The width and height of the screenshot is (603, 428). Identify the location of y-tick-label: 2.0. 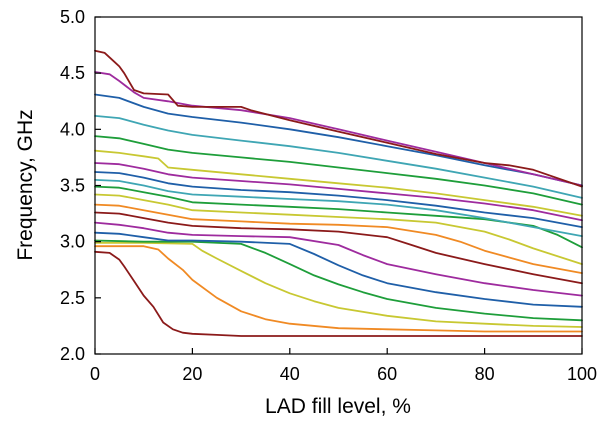
(72, 354).